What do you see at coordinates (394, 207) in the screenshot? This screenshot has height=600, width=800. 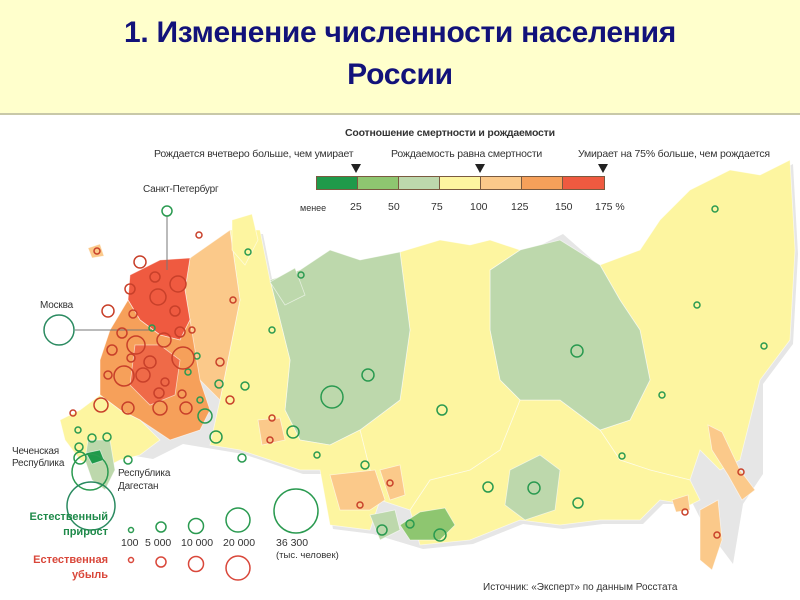 I see `tick-50: 50` at bounding box center [394, 207].